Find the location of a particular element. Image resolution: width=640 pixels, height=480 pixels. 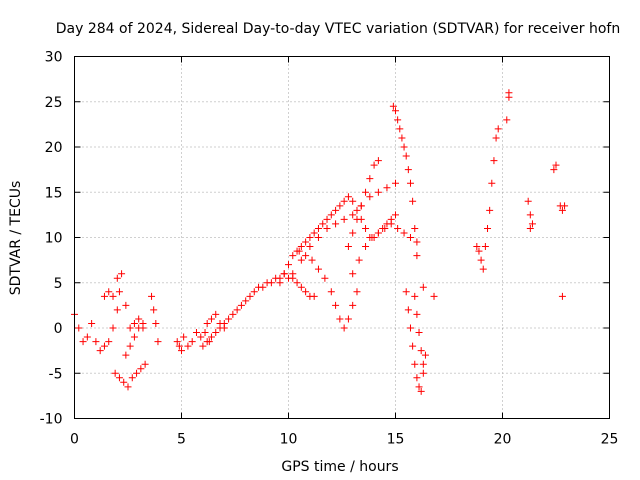

y-tick-label: -5 is located at coordinates (56, 374).